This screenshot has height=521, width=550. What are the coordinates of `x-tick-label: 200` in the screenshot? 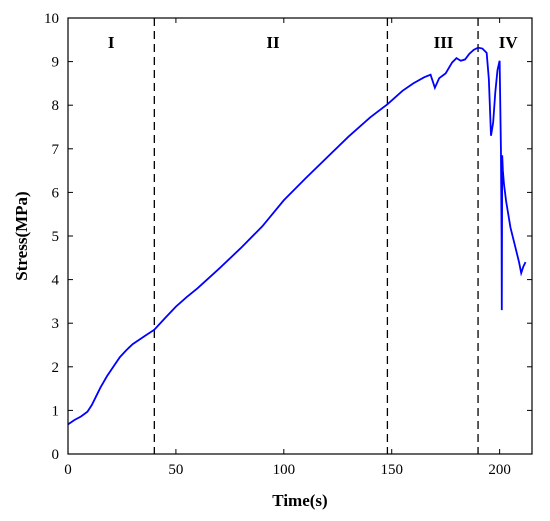 It's located at (499, 470).